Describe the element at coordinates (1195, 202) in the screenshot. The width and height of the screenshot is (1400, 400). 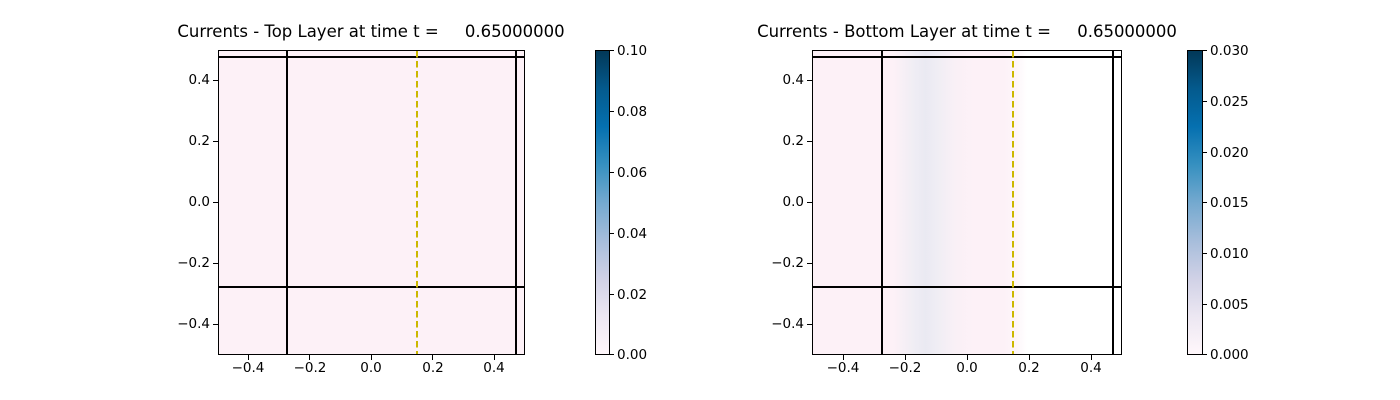
I see `colorbar-bottom-layer` at that location.